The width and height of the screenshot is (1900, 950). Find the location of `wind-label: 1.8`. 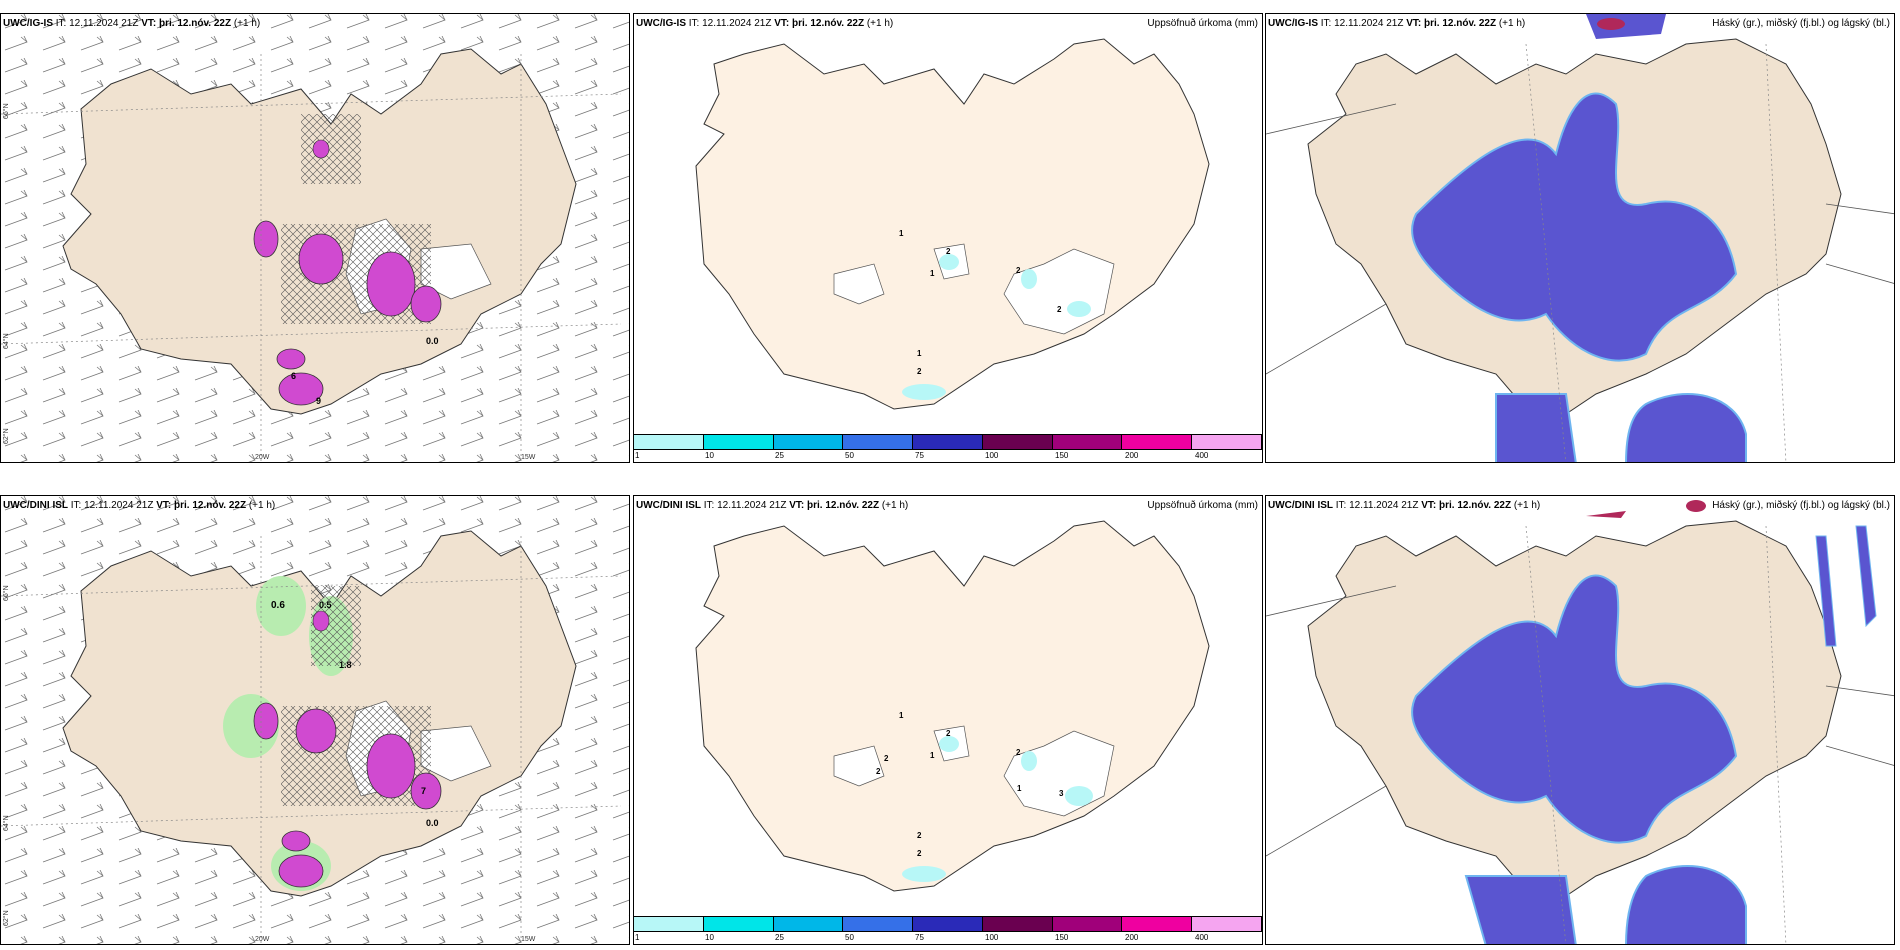

wind-label: 1.8 is located at coordinates (345, 665).